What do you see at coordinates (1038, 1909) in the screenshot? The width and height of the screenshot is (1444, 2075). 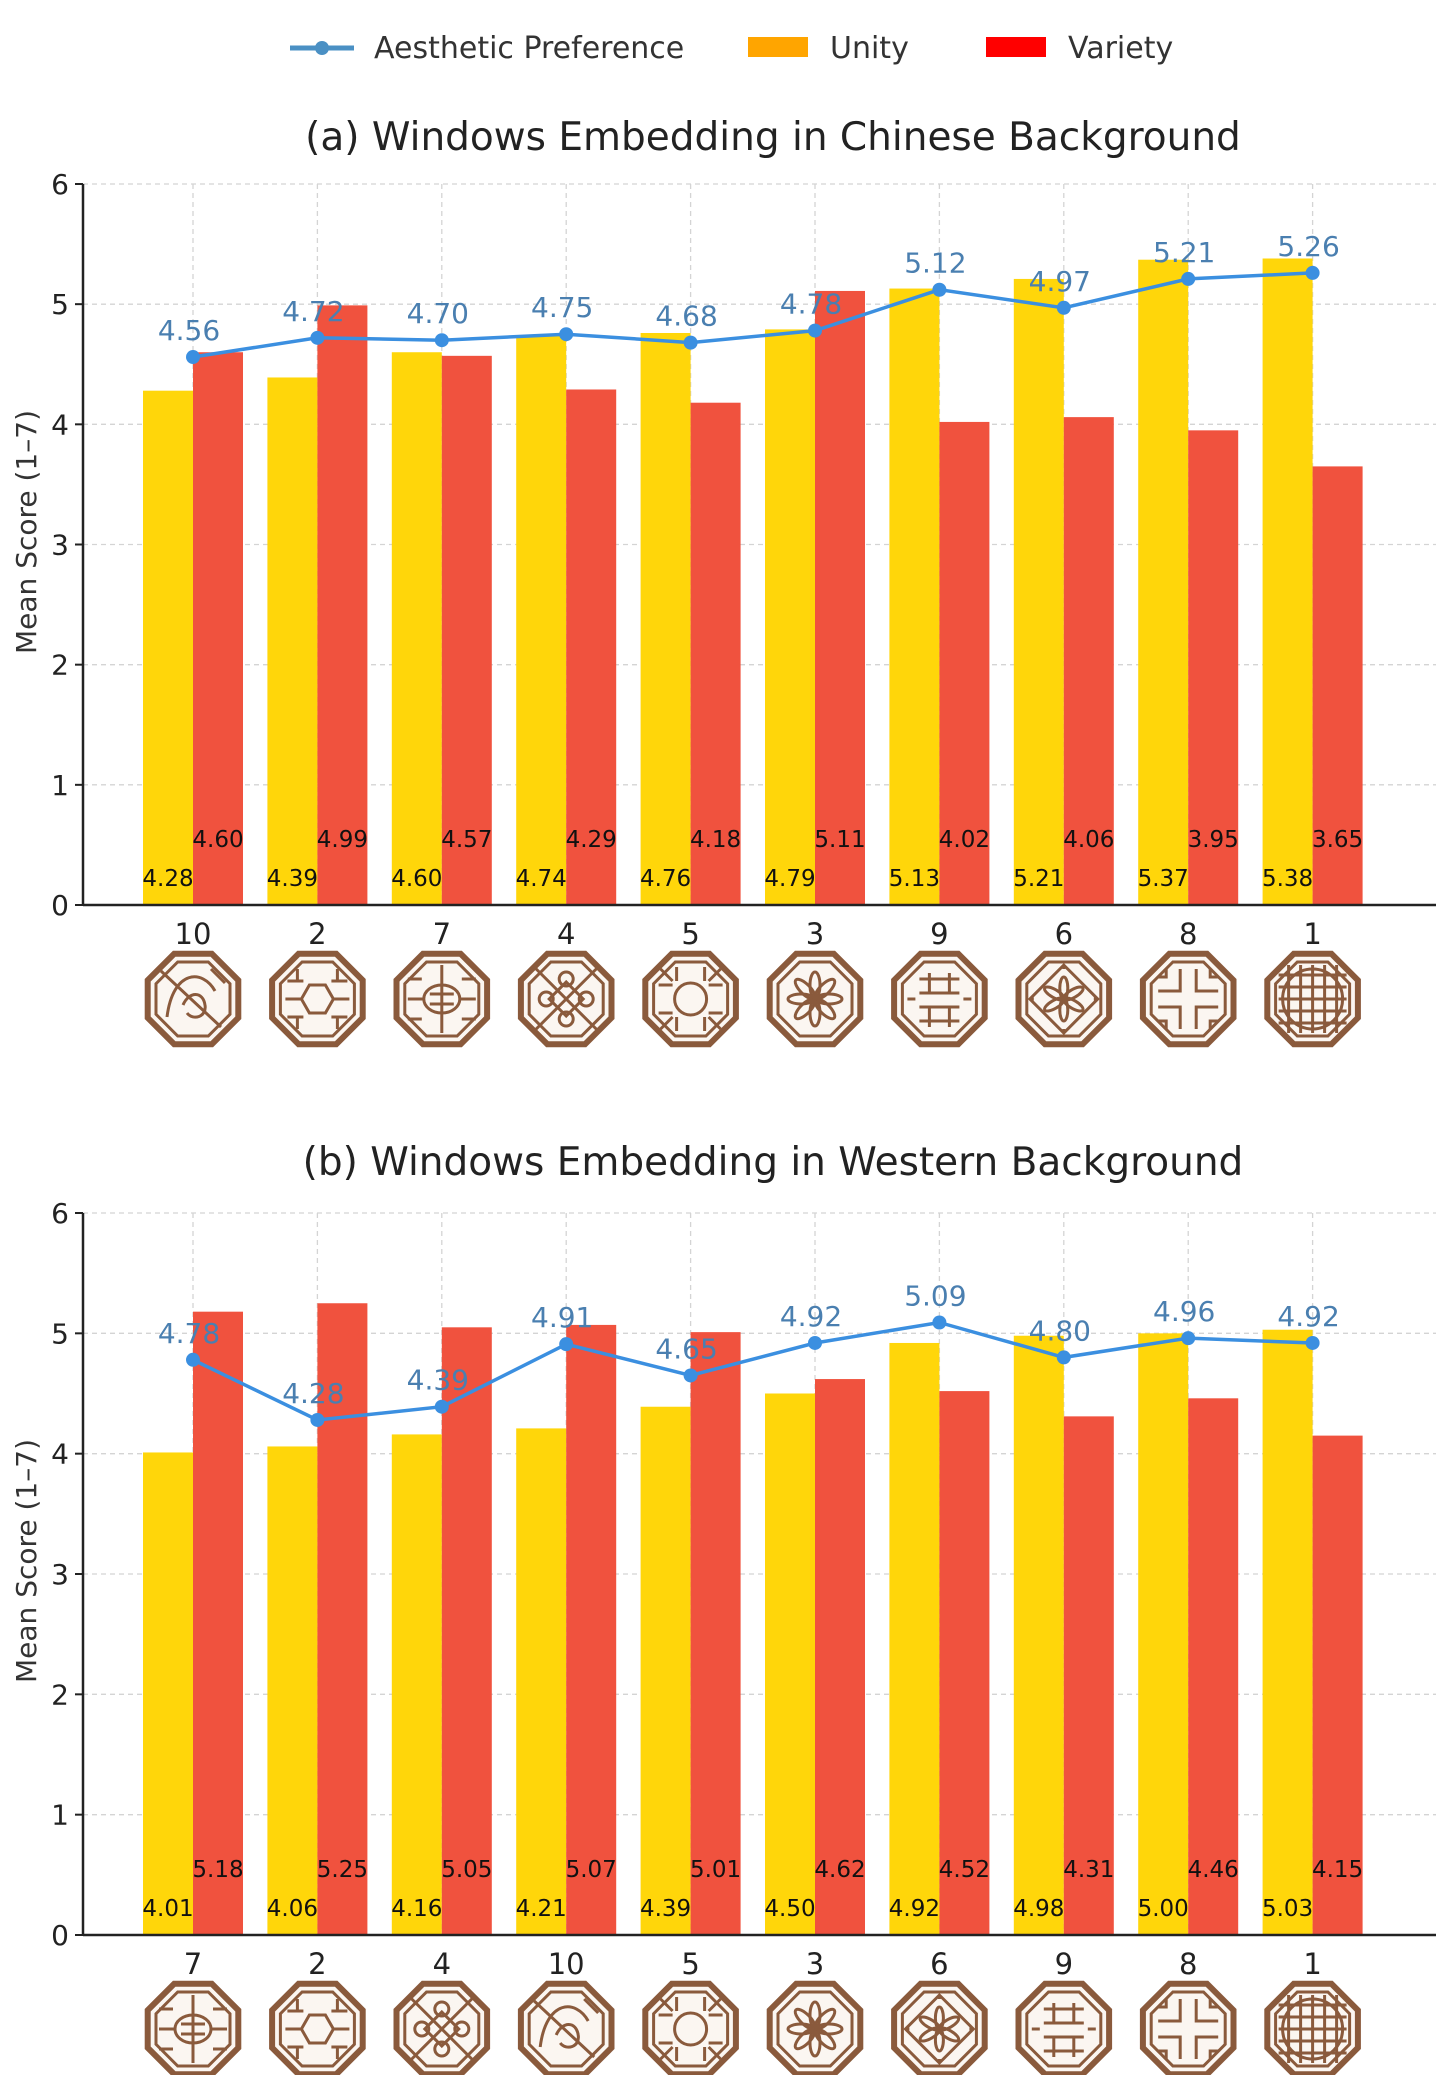 I see `unity-bar-label: 4.98` at bounding box center [1038, 1909].